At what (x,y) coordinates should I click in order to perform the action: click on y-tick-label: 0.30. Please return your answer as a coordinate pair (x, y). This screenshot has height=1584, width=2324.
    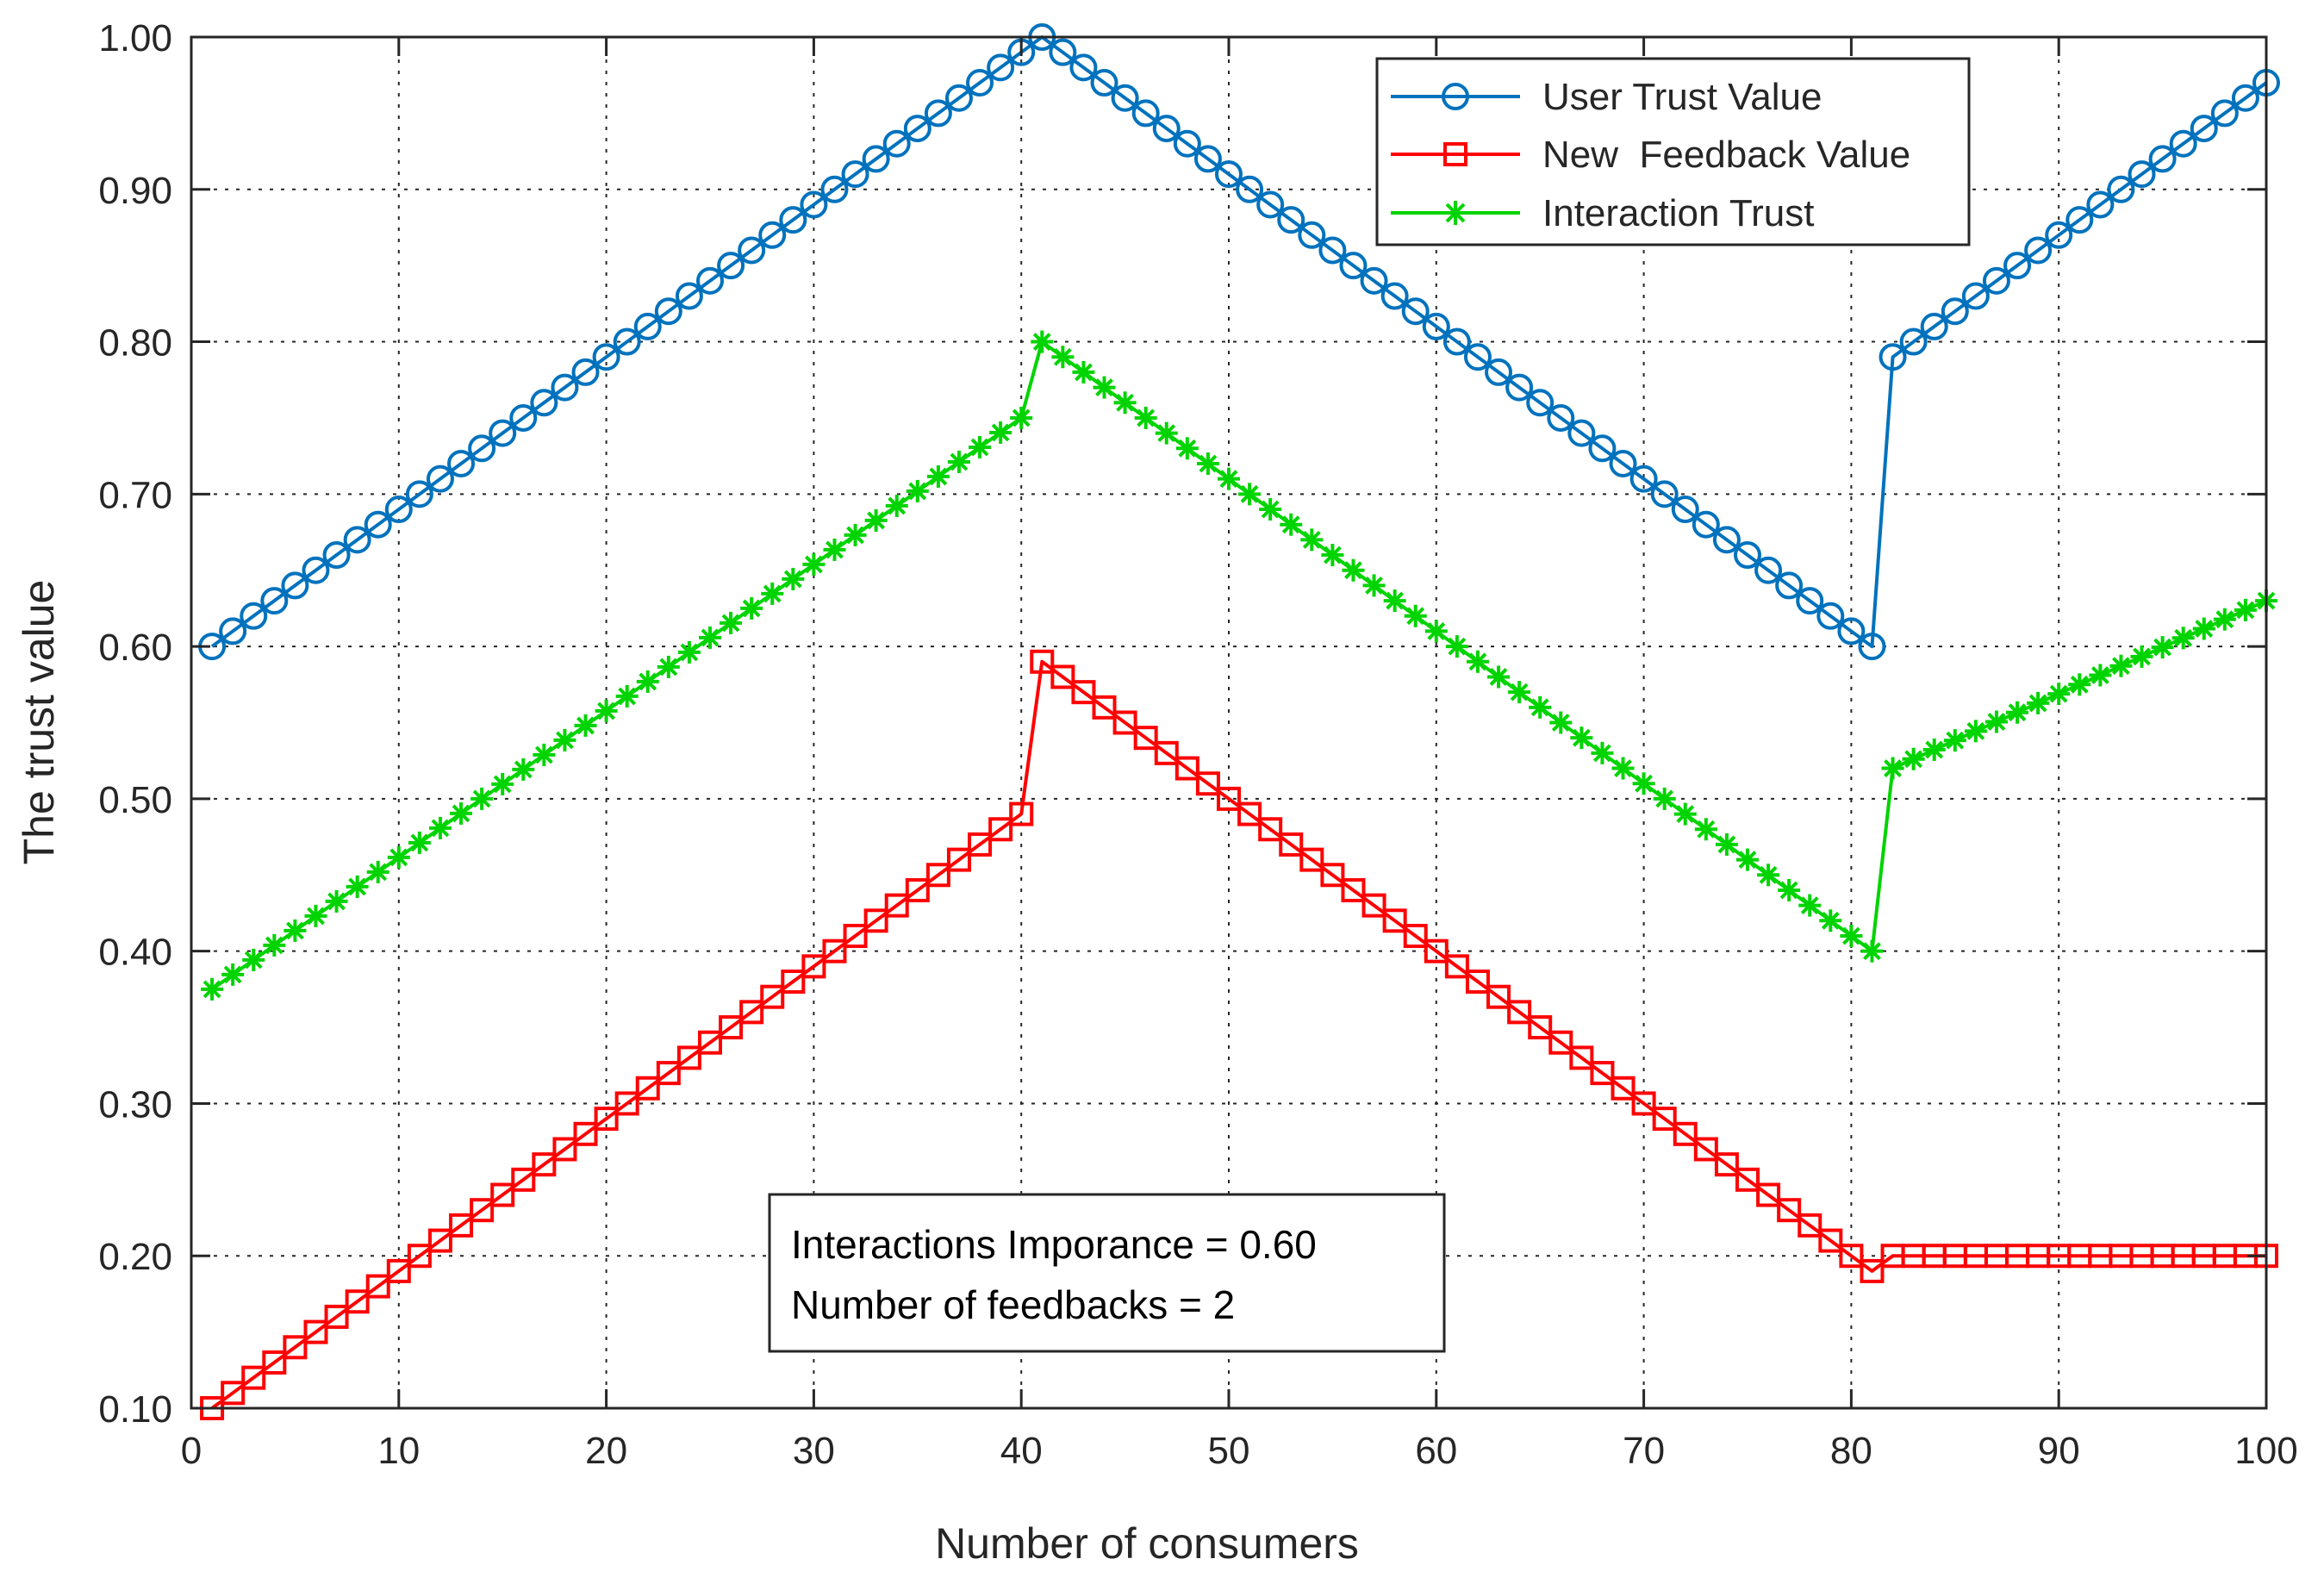
    Looking at the image, I should click on (135, 1104).